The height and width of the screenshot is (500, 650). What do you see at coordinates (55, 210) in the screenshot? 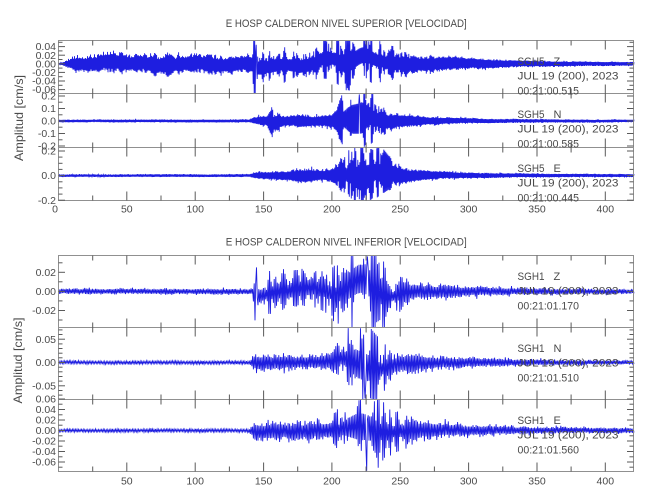
I see `svg-text: 0` at bounding box center [55, 210].